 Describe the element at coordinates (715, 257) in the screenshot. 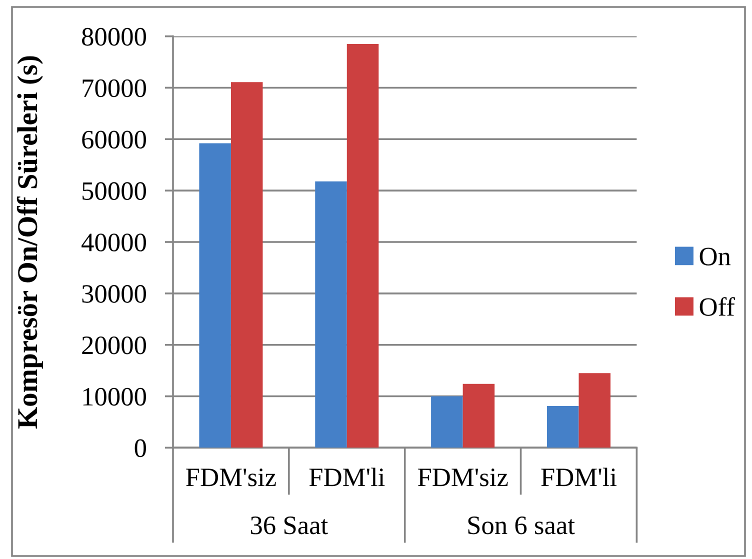

I see `legend-label: On` at that location.